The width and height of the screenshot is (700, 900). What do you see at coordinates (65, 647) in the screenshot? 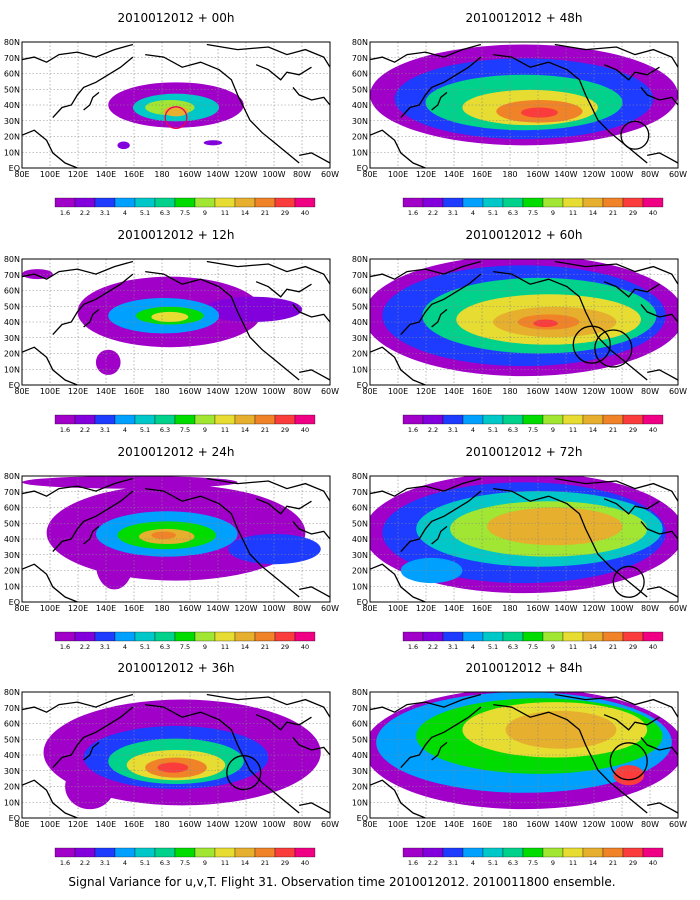
I see `panel-2-colorbar-label-0: 1.6` at bounding box center [65, 647].